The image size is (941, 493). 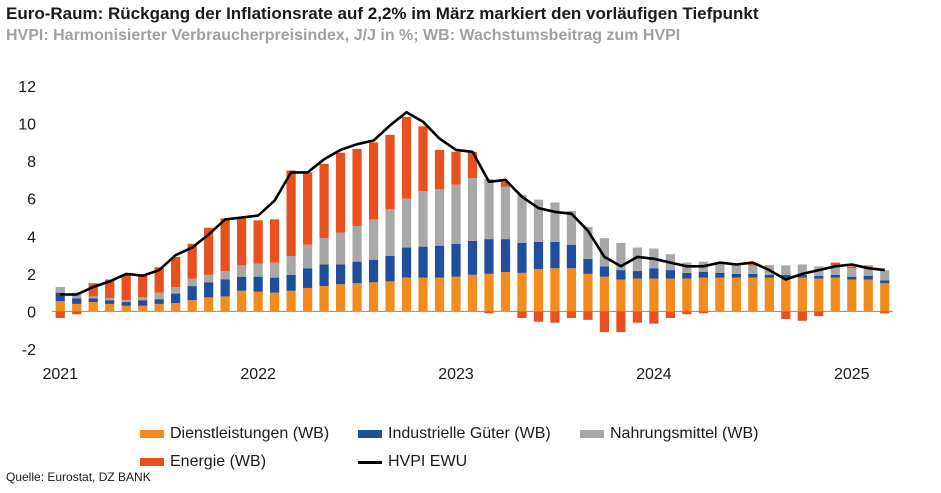 What do you see at coordinates (60, 374) in the screenshot?
I see `x-tick-label: 2021` at bounding box center [60, 374].